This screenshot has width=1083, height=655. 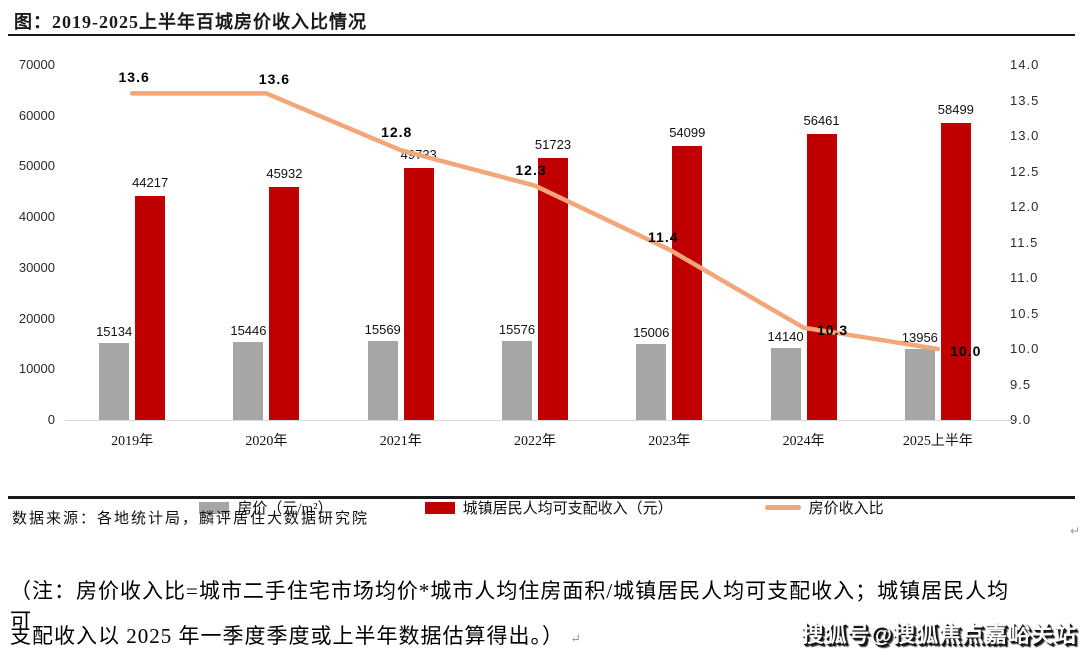 What do you see at coordinates (966, 351) in the screenshot?
I see `ratio-point-label: 10.0` at bounding box center [966, 351].